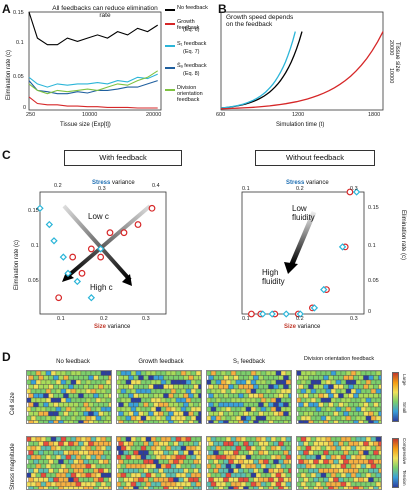 The width and height of the screenshot is (418, 500). Describe the element at coordinates (302, 61) in the screenshot. I see `panel-b-chart` at that location.